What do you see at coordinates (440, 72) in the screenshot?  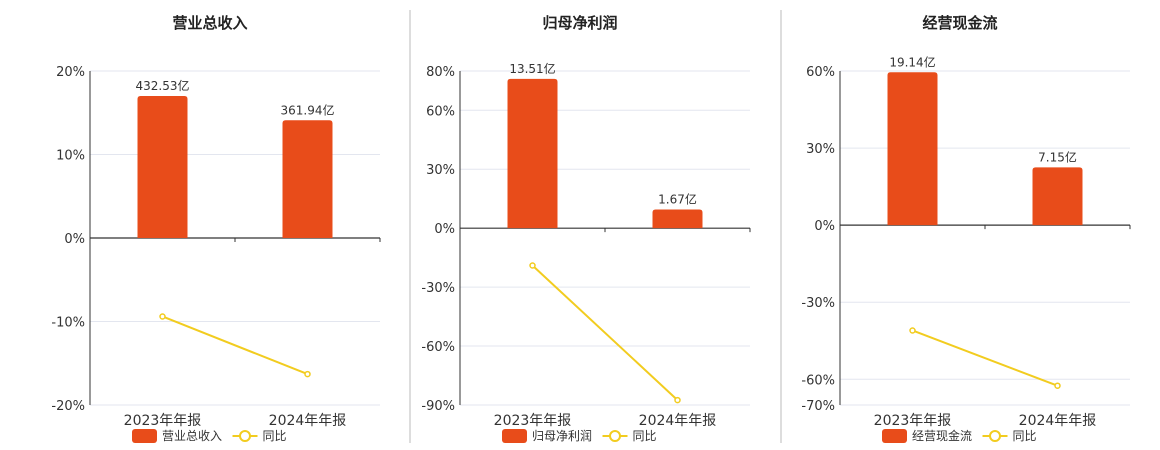 I see `y-tick-label: 80%` at bounding box center [440, 72].